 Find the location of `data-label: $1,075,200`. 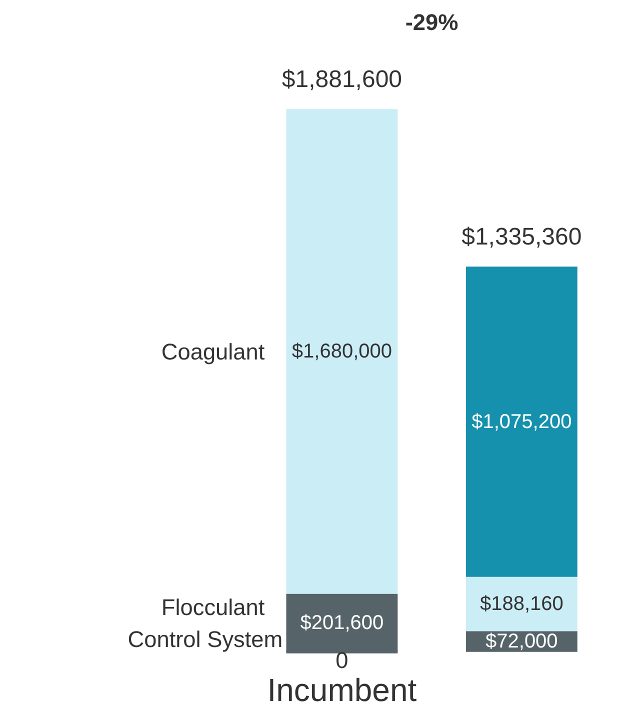

data-label: $1,075,200 is located at coordinates (522, 421).